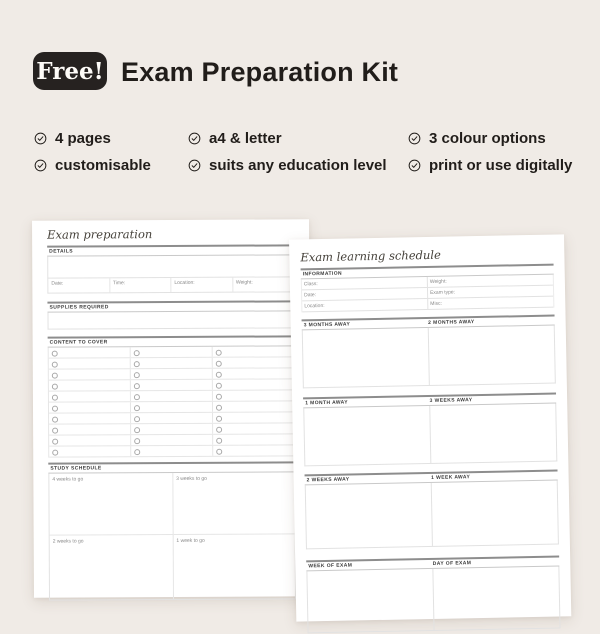 This screenshot has height=634, width=600. What do you see at coordinates (111, 567) in the screenshot?
I see `schedule-cell-2-weeks: 2 weeks to go` at bounding box center [111, 567].